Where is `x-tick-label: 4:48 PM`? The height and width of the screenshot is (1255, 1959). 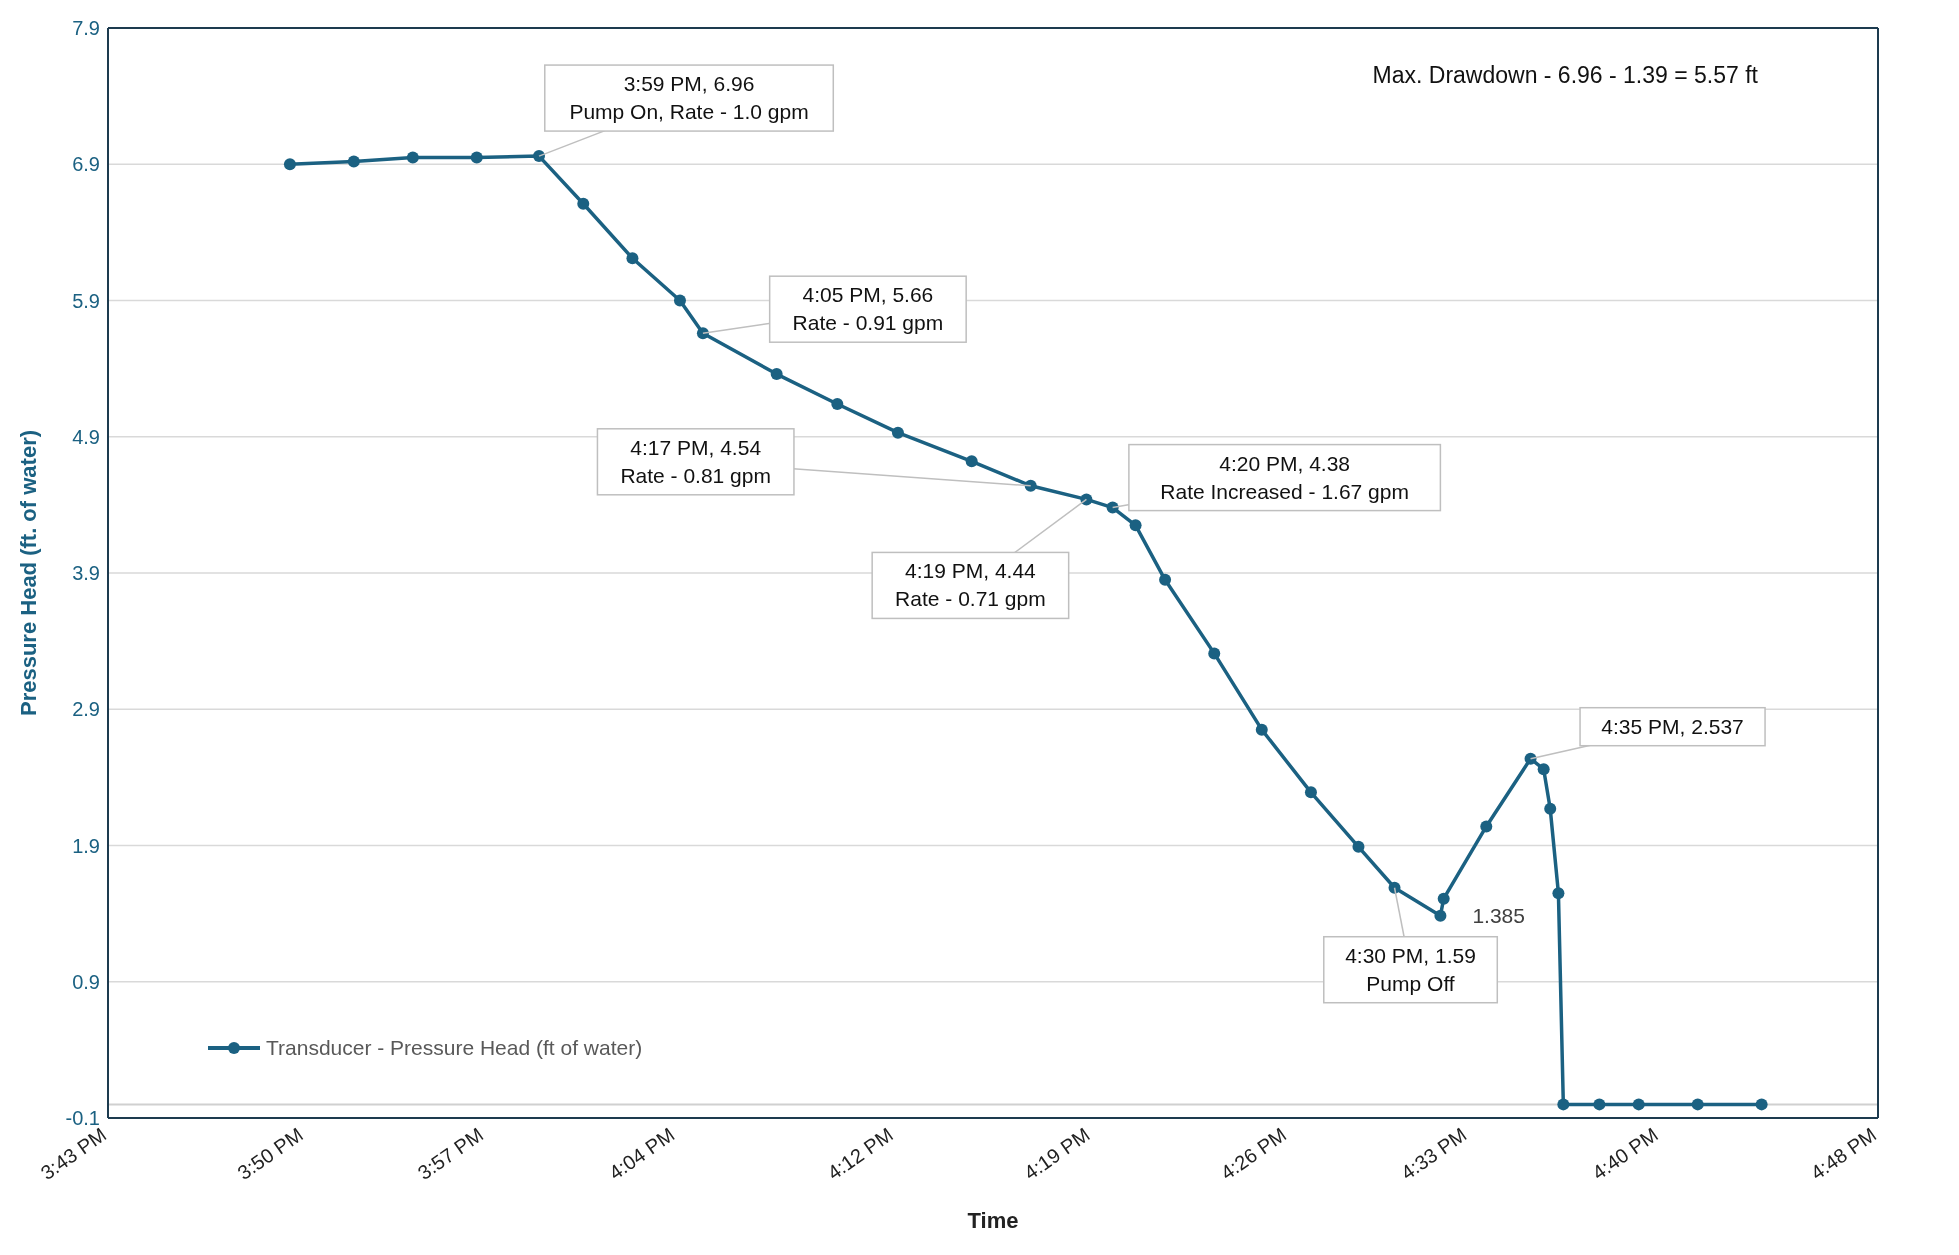
x-tick-label: 4:48 PM is located at coordinates (1843, 1153).